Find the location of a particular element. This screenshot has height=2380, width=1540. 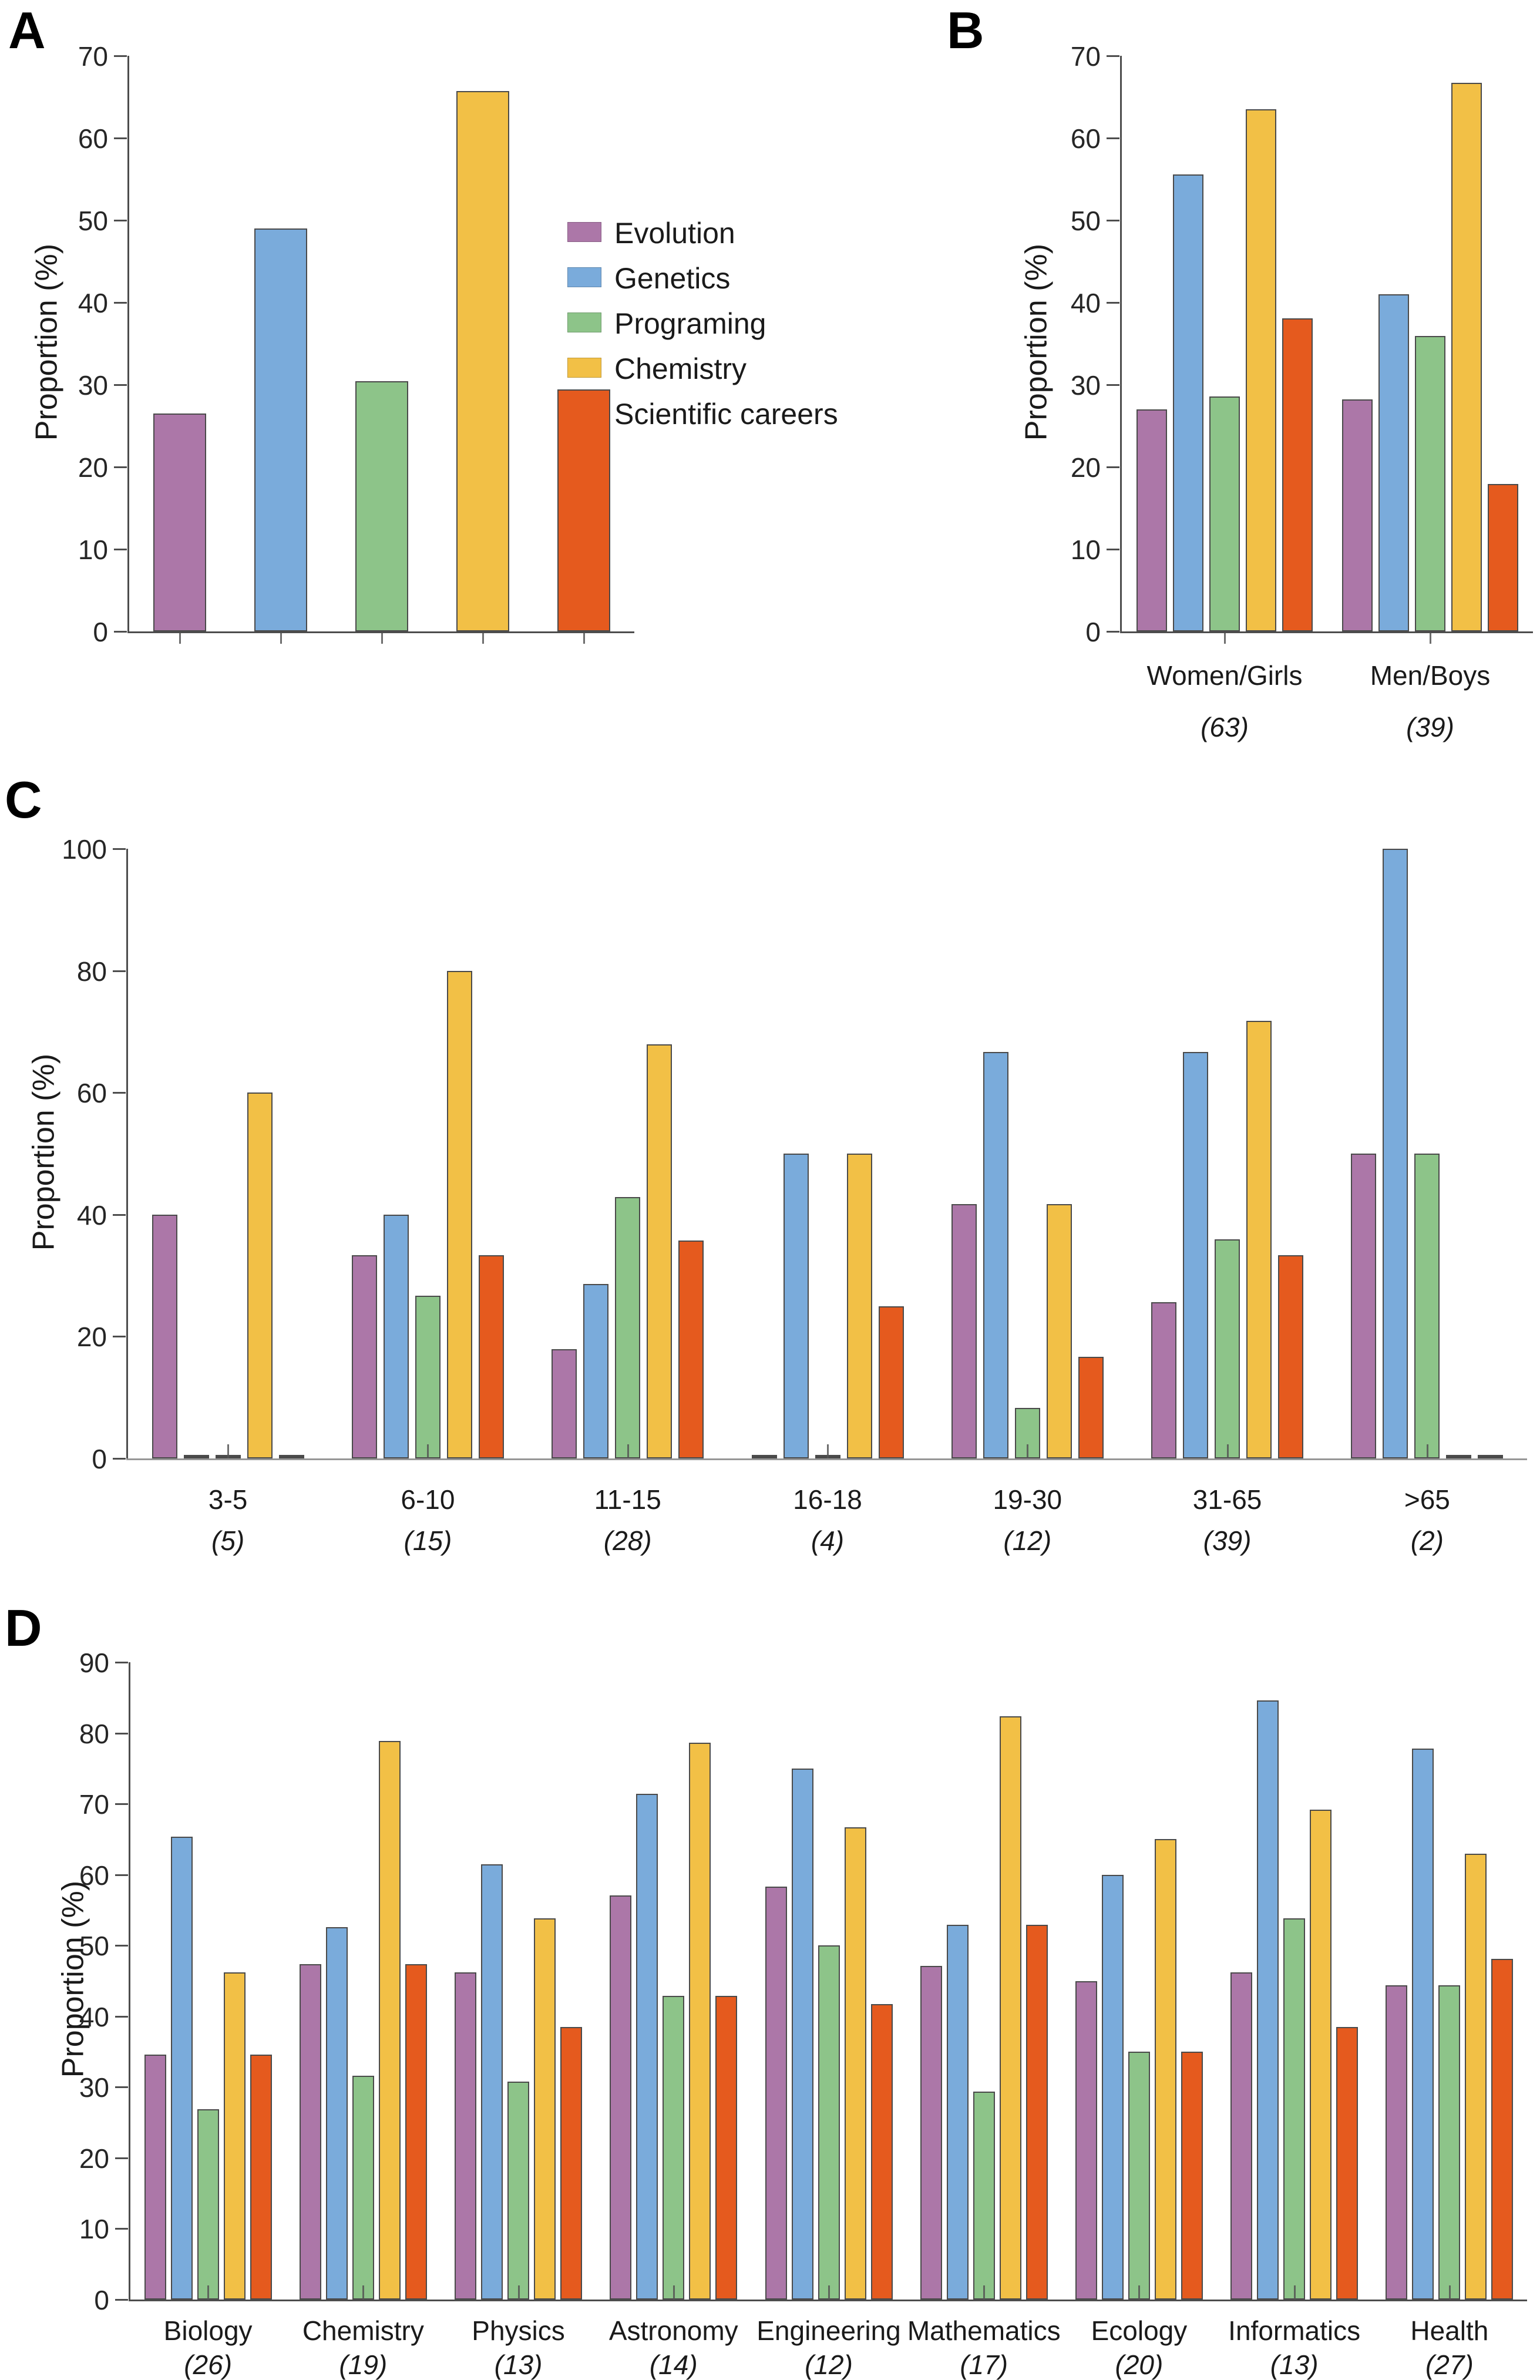

x-category-label: 31-65 is located at coordinates (1227, 1499).